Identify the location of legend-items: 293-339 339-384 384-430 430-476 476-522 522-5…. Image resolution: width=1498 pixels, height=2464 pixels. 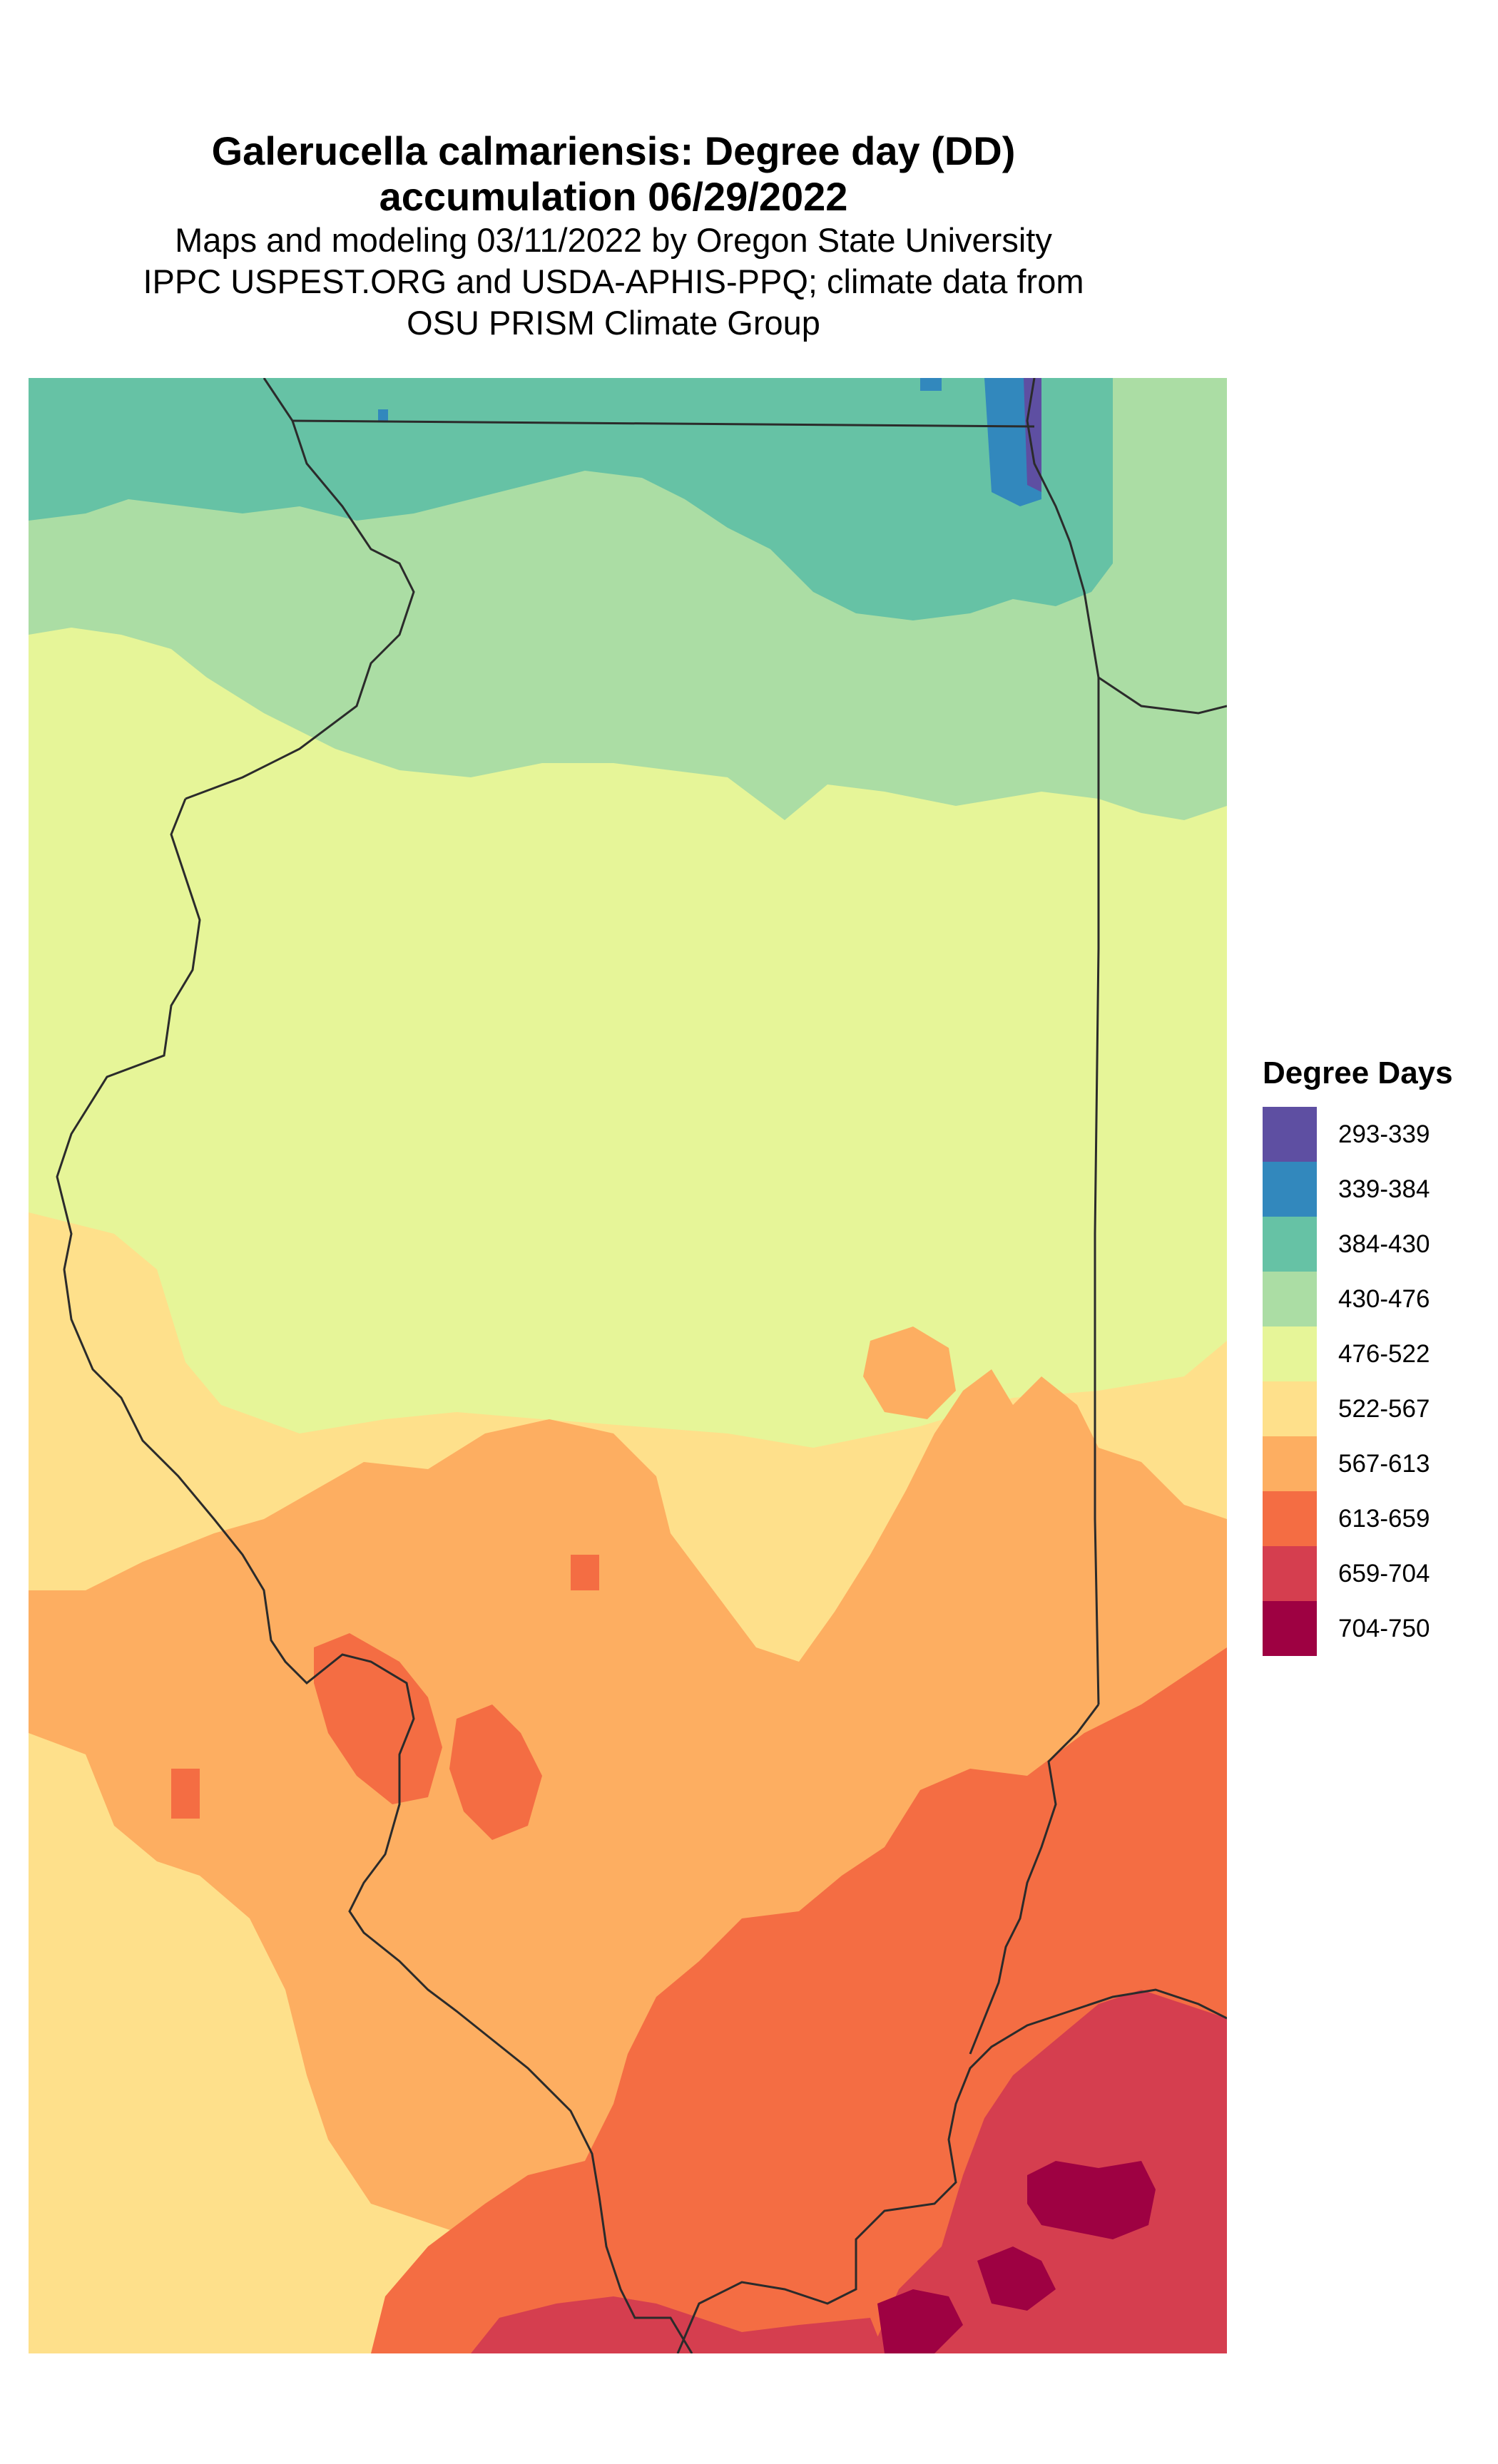
(1358, 1382).